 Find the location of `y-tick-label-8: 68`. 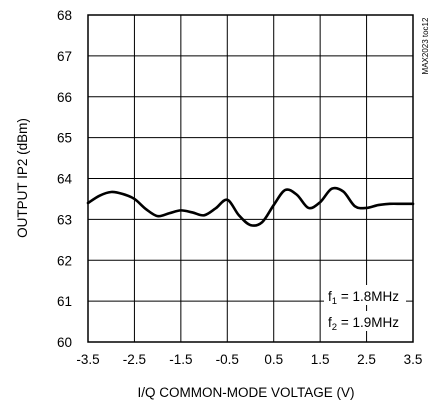

y-tick-label-8: 68 is located at coordinates (64, 15).